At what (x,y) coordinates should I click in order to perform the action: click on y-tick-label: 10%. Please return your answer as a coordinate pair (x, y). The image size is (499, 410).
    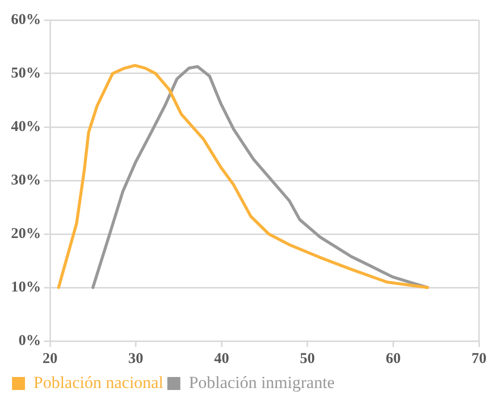
    Looking at the image, I should click on (26, 287).